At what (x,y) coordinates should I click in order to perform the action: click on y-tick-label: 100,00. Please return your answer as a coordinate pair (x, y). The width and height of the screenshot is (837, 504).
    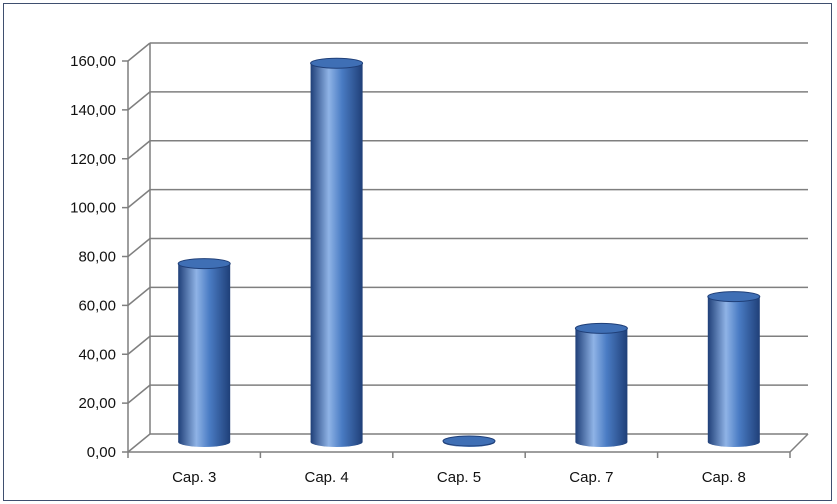
    Looking at the image, I should click on (93, 208).